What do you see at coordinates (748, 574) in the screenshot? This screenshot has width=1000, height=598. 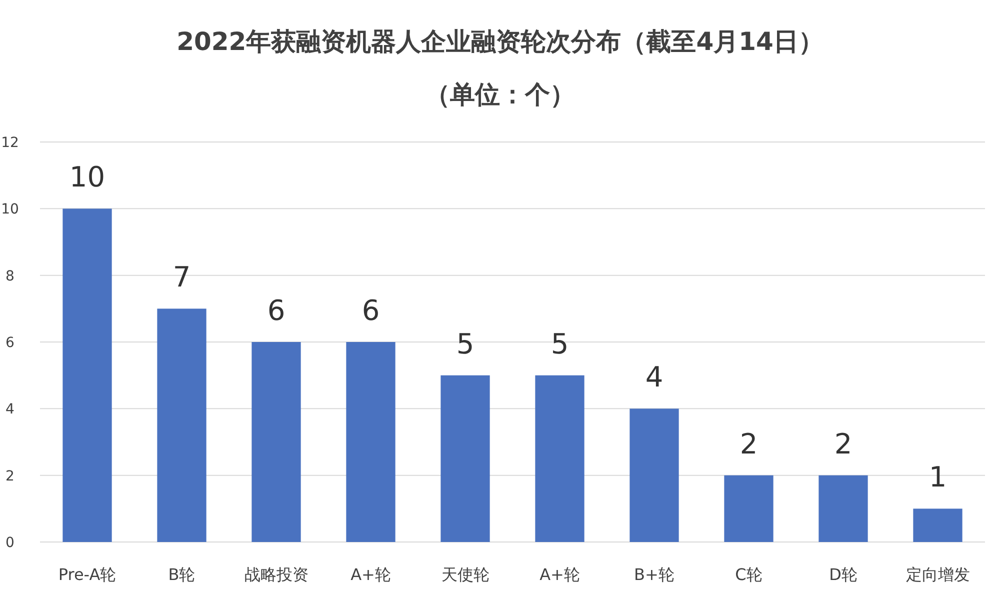 I see `x-tick-label: C轮` at bounding box center [748, 574].